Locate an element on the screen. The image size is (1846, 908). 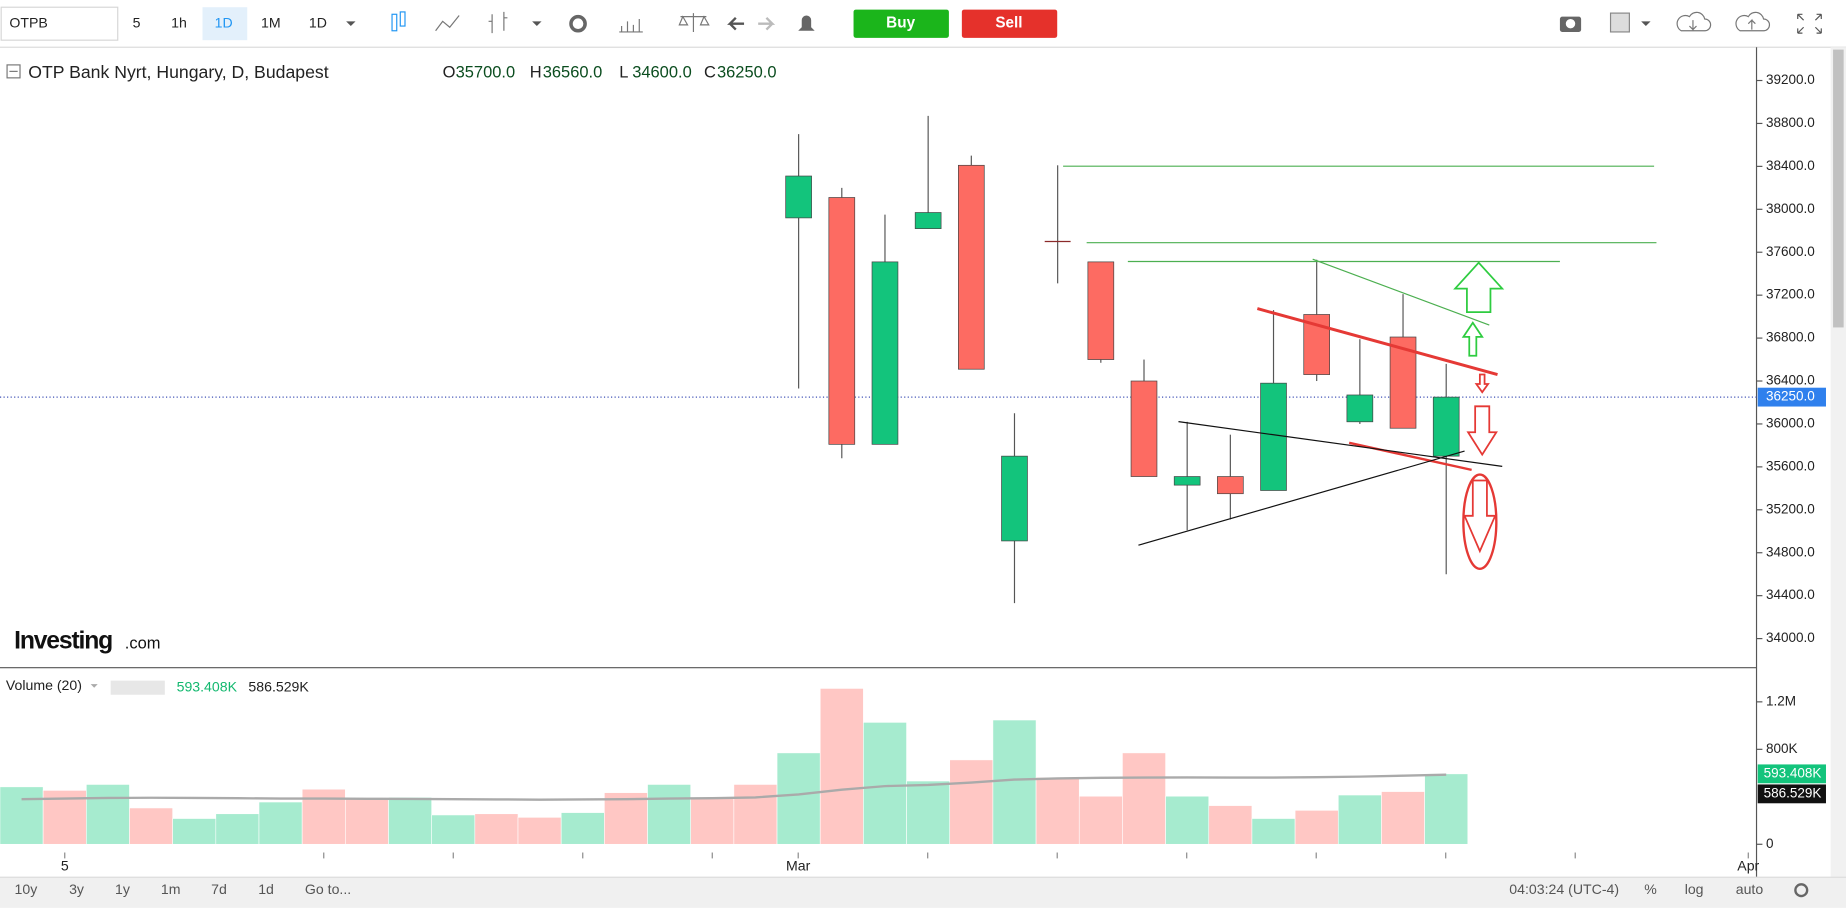
interval: 1M is located at coordinates (271, 22).